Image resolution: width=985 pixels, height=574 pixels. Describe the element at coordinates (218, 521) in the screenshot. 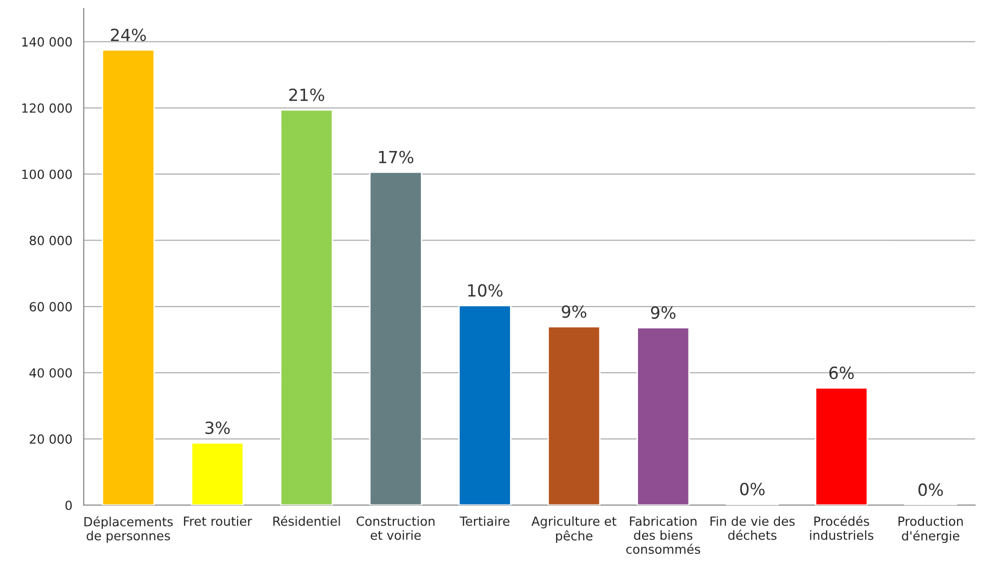

I see `x-tick-label: Fret routier` at that location.